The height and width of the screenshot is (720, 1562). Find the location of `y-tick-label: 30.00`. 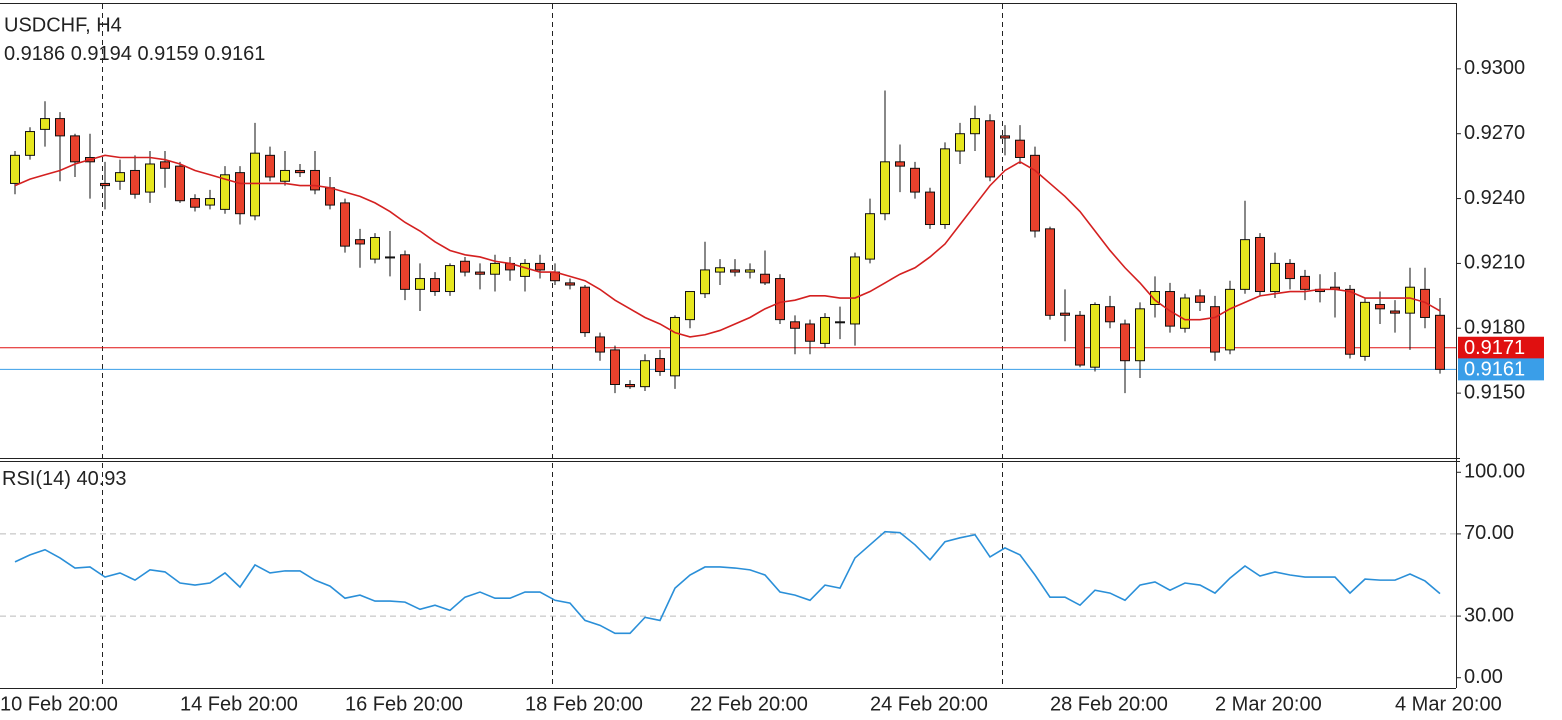

y-tick-label: 30.00 is located at coordinates (1489, 615).